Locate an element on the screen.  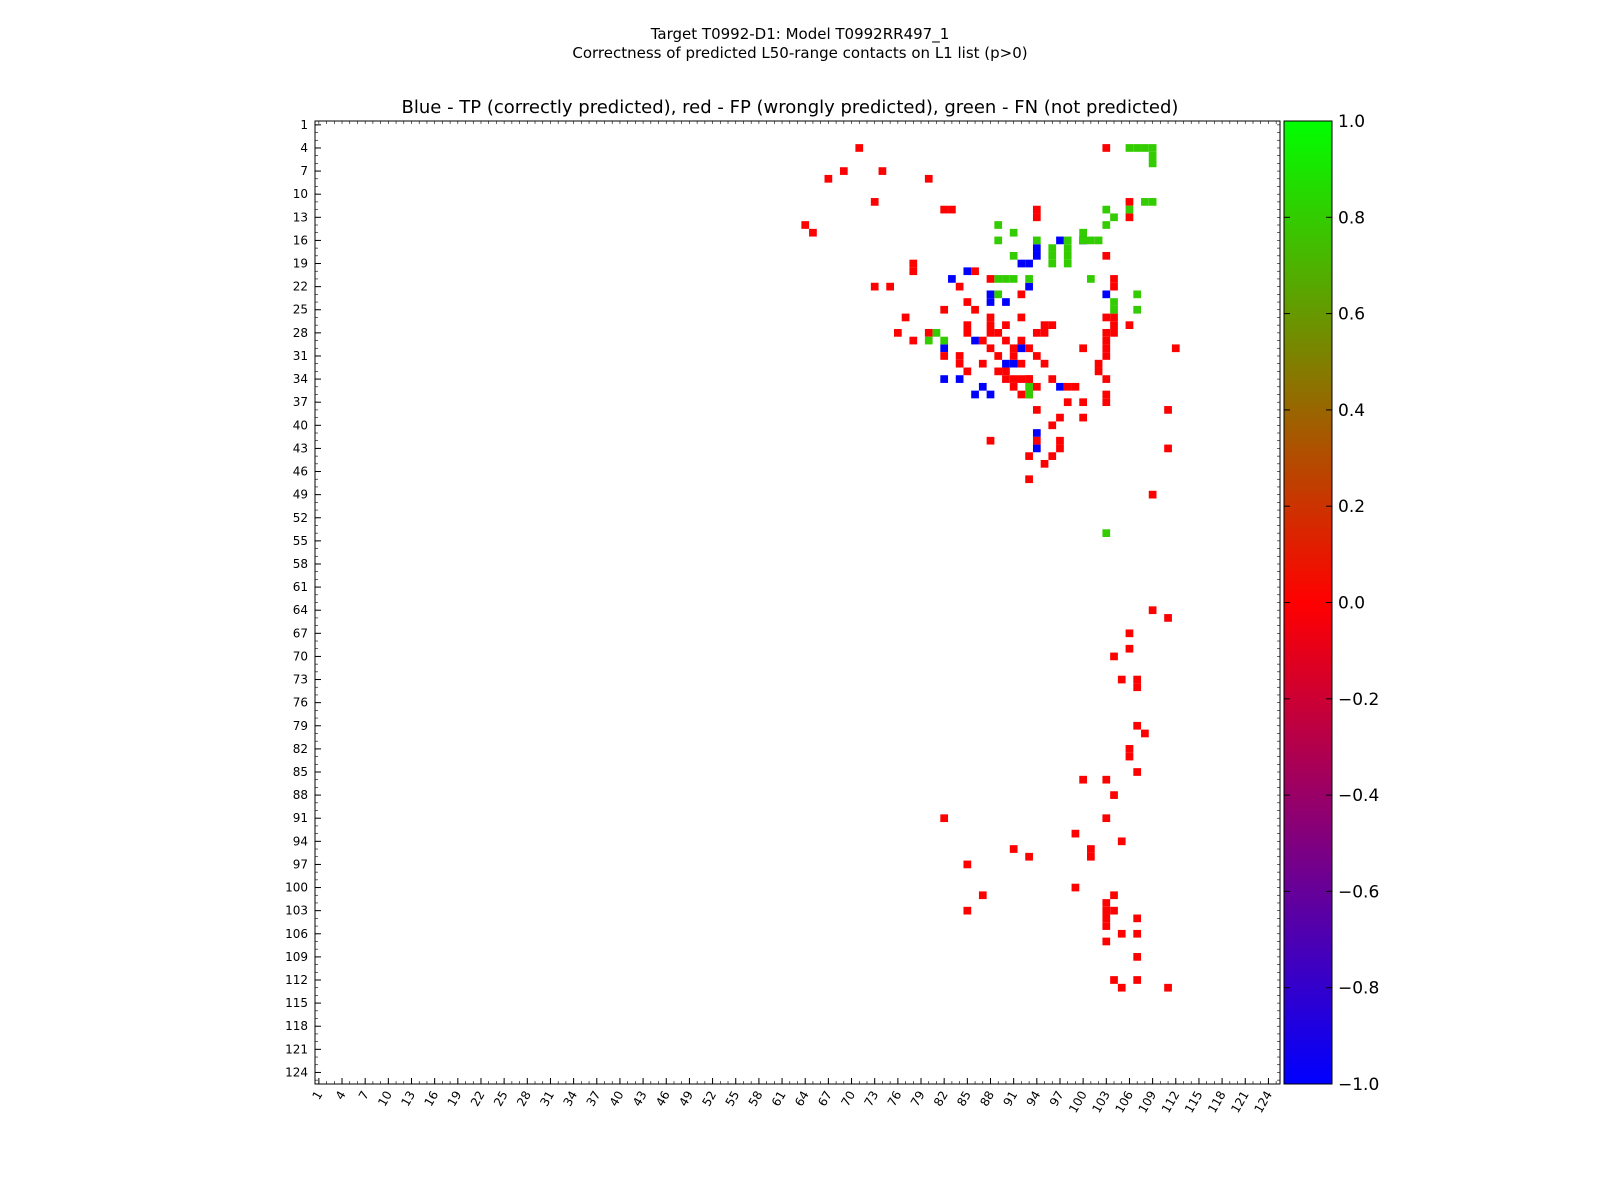
y-tick-label: 46 is located at coordinates (300, 472).